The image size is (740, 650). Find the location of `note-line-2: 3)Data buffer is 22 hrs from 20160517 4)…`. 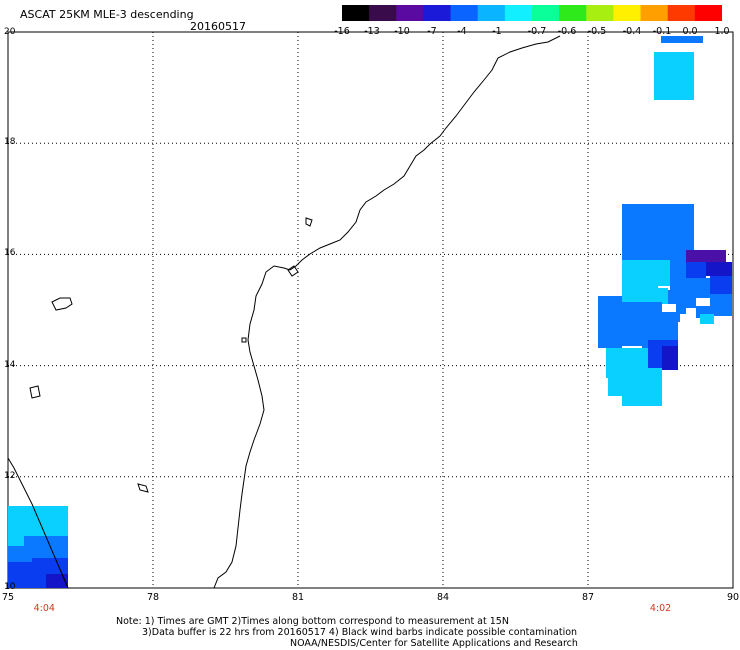

note-line-2: 3)Data buffer is 22 hrs from 20160517 4)… is located at coordinates (360, 632).